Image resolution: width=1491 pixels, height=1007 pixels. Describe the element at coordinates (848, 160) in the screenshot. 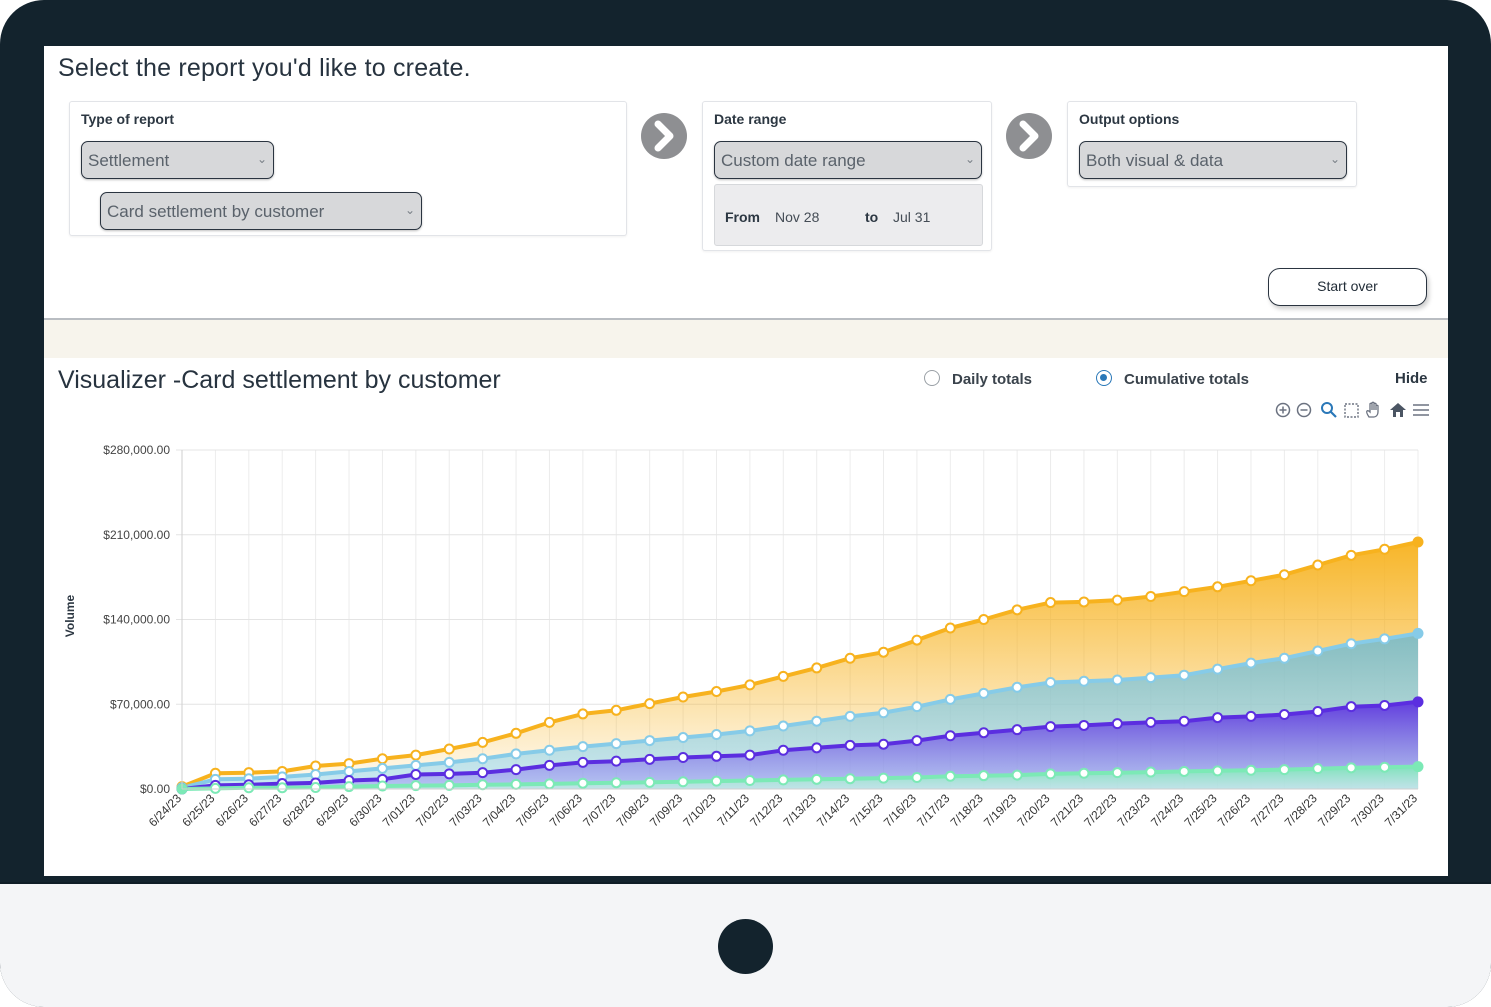

I see `date-range-select: Custom date range ⌄` at that location.